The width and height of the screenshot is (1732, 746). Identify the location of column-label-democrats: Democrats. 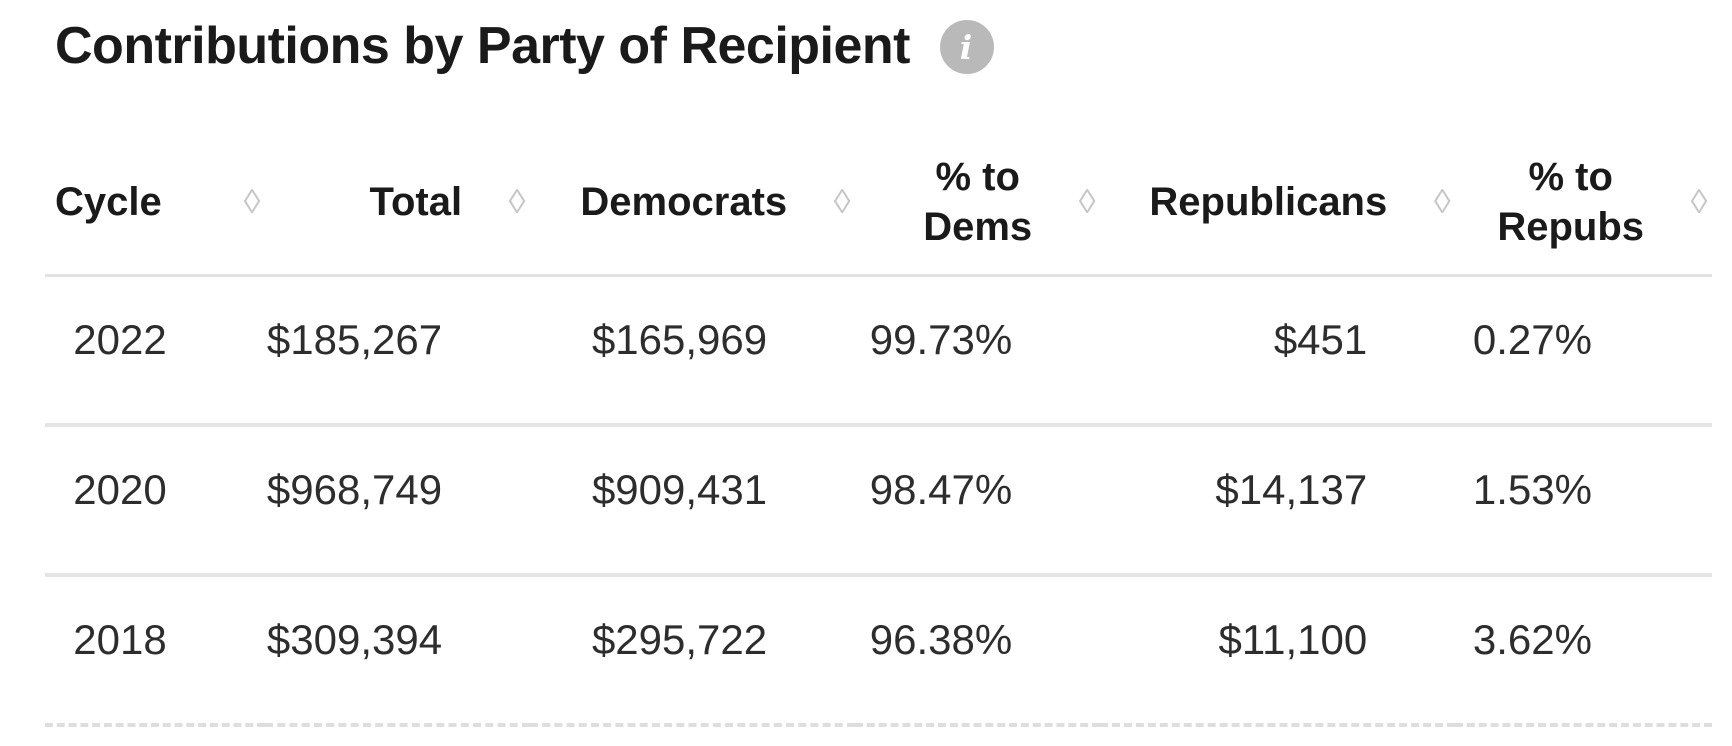
(684, 201).